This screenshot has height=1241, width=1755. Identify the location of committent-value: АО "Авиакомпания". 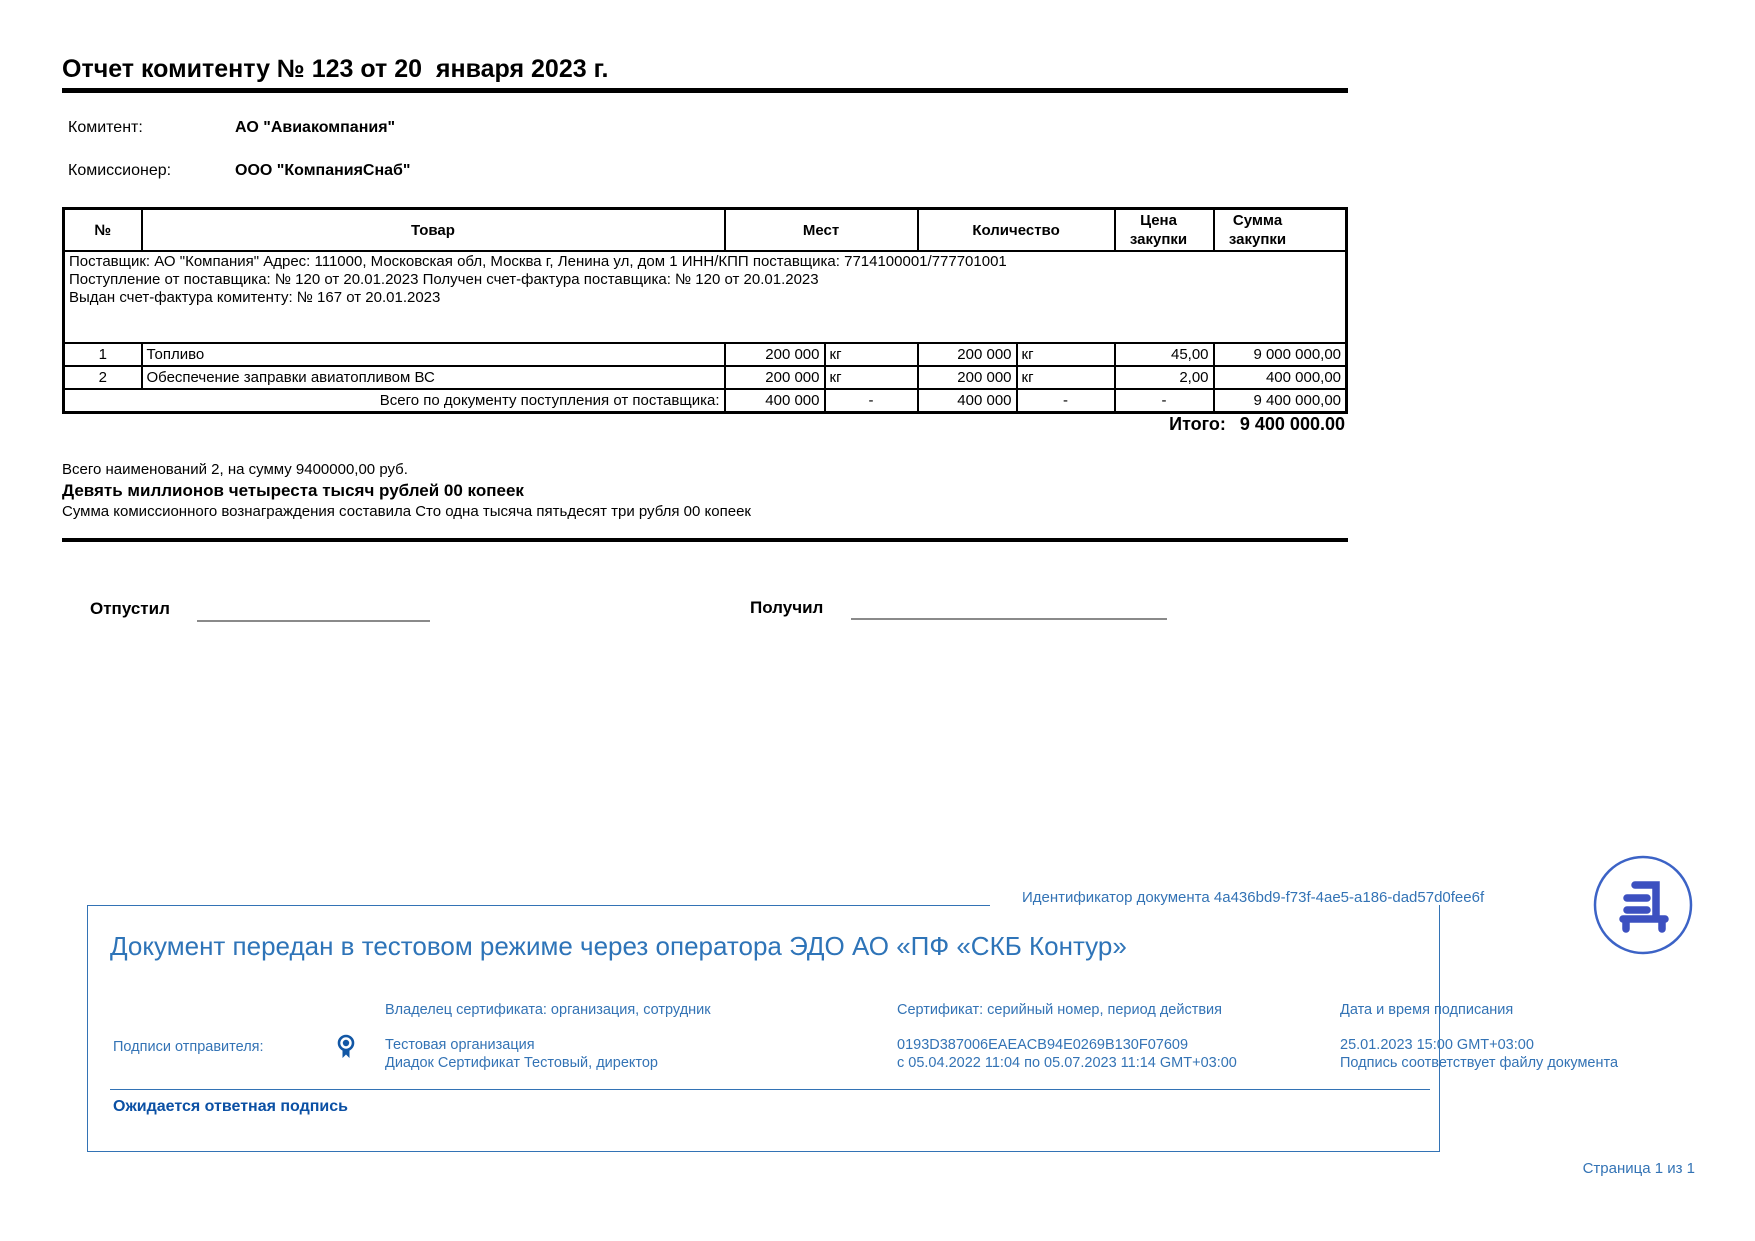
(315, 127).